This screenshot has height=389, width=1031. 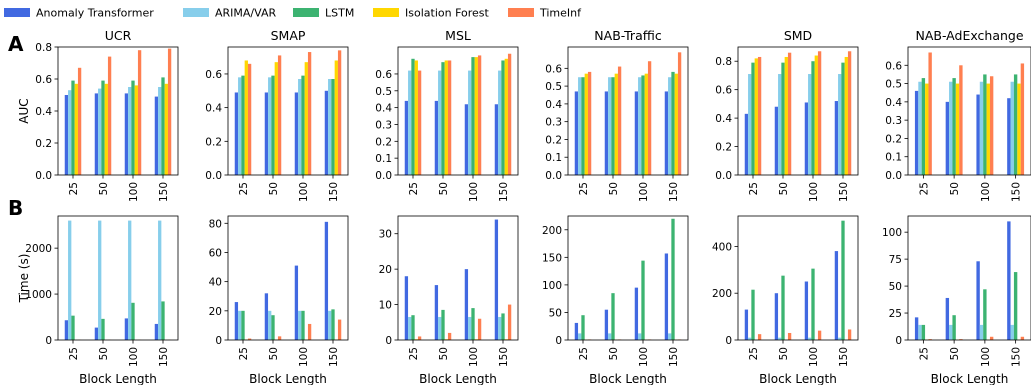 I want to click on y-tick-label: 30, so click(x=385, y=235).